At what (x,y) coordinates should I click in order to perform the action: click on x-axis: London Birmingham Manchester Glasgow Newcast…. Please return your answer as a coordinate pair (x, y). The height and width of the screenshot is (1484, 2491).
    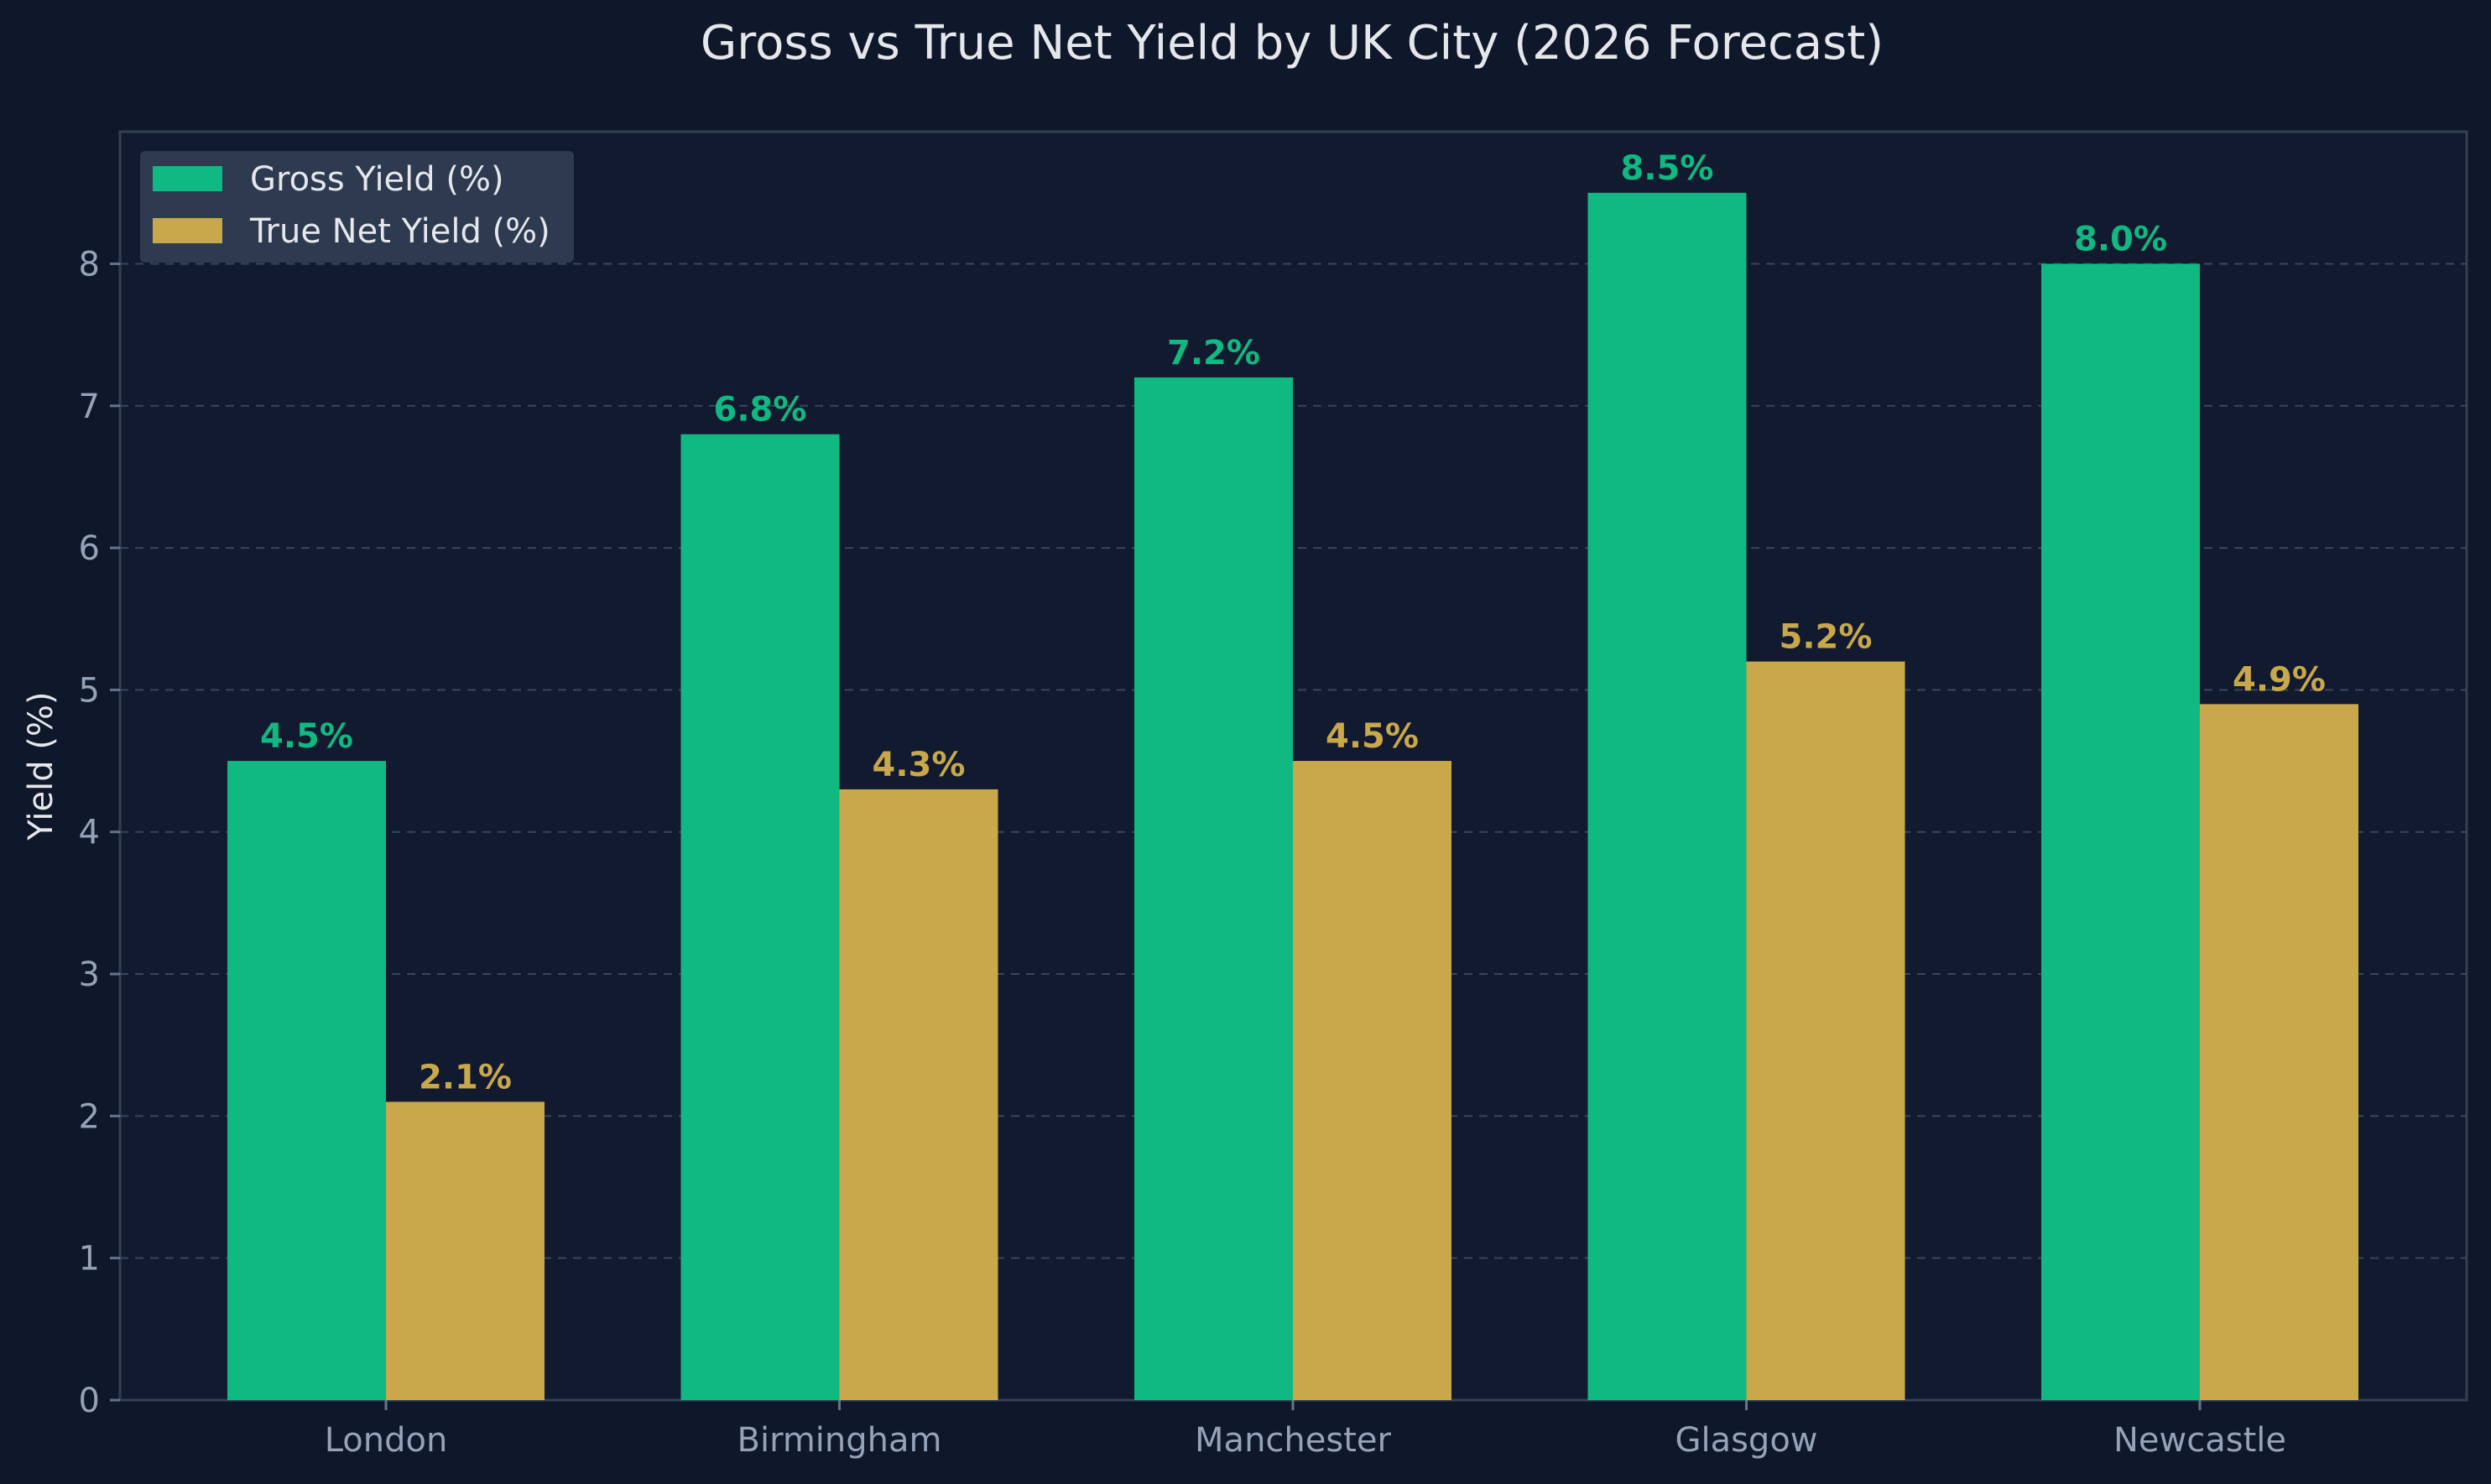
    Looking at the image, I should click on (1305, 1430).